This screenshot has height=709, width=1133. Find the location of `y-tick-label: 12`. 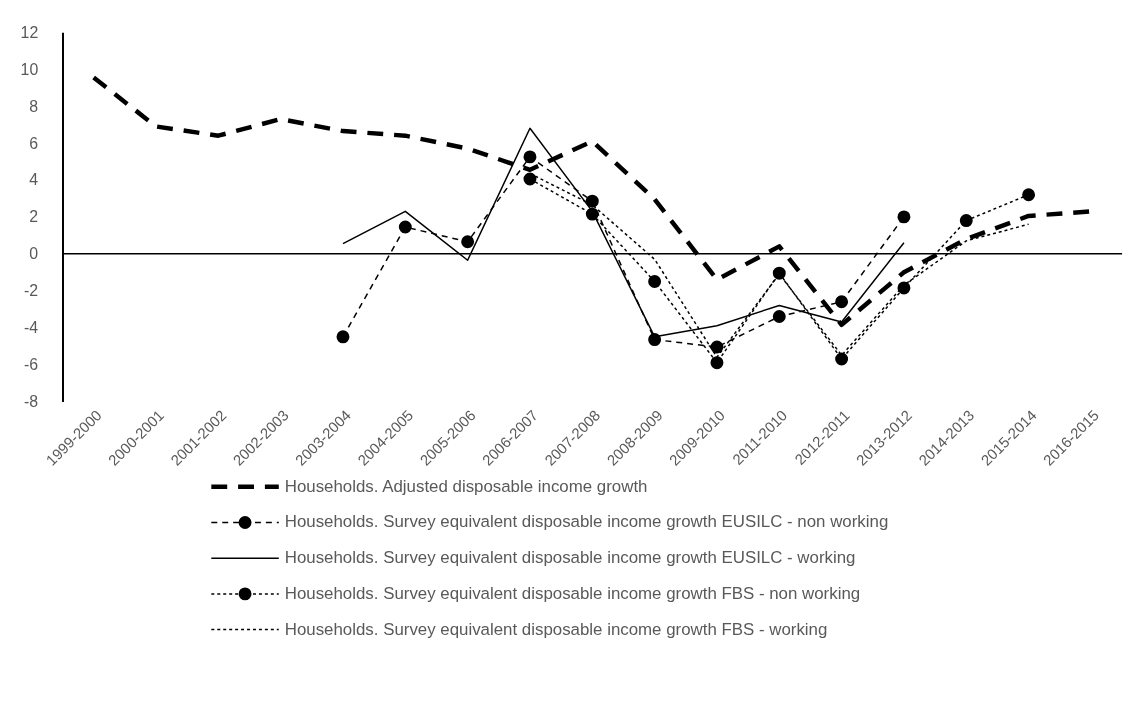

y-tick-label: 12 is located at coordinates (29, 32).